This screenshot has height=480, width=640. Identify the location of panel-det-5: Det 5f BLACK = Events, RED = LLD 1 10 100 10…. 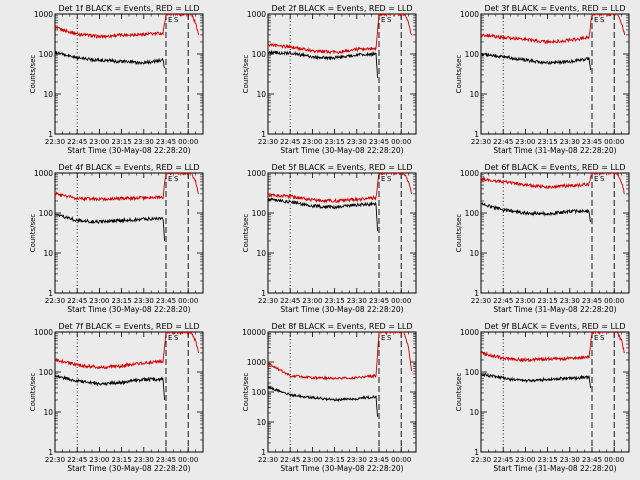
(329, 238).